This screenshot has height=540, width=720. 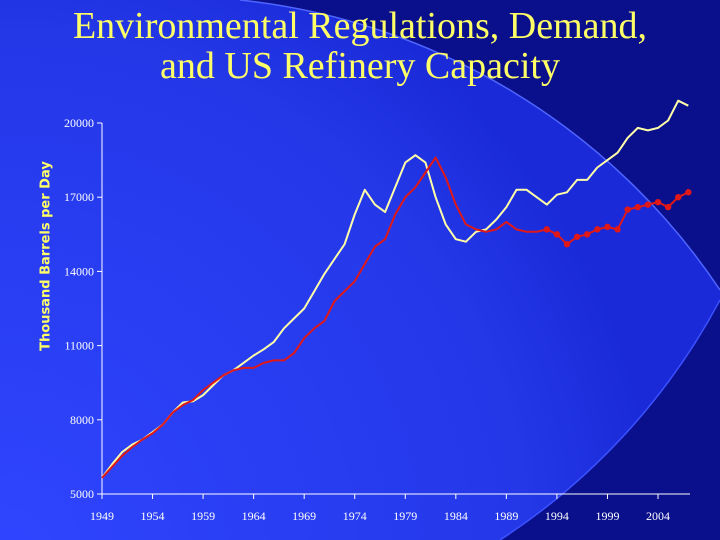 I want to click on y-tick-label: 17000, so click(x=79, y=197).